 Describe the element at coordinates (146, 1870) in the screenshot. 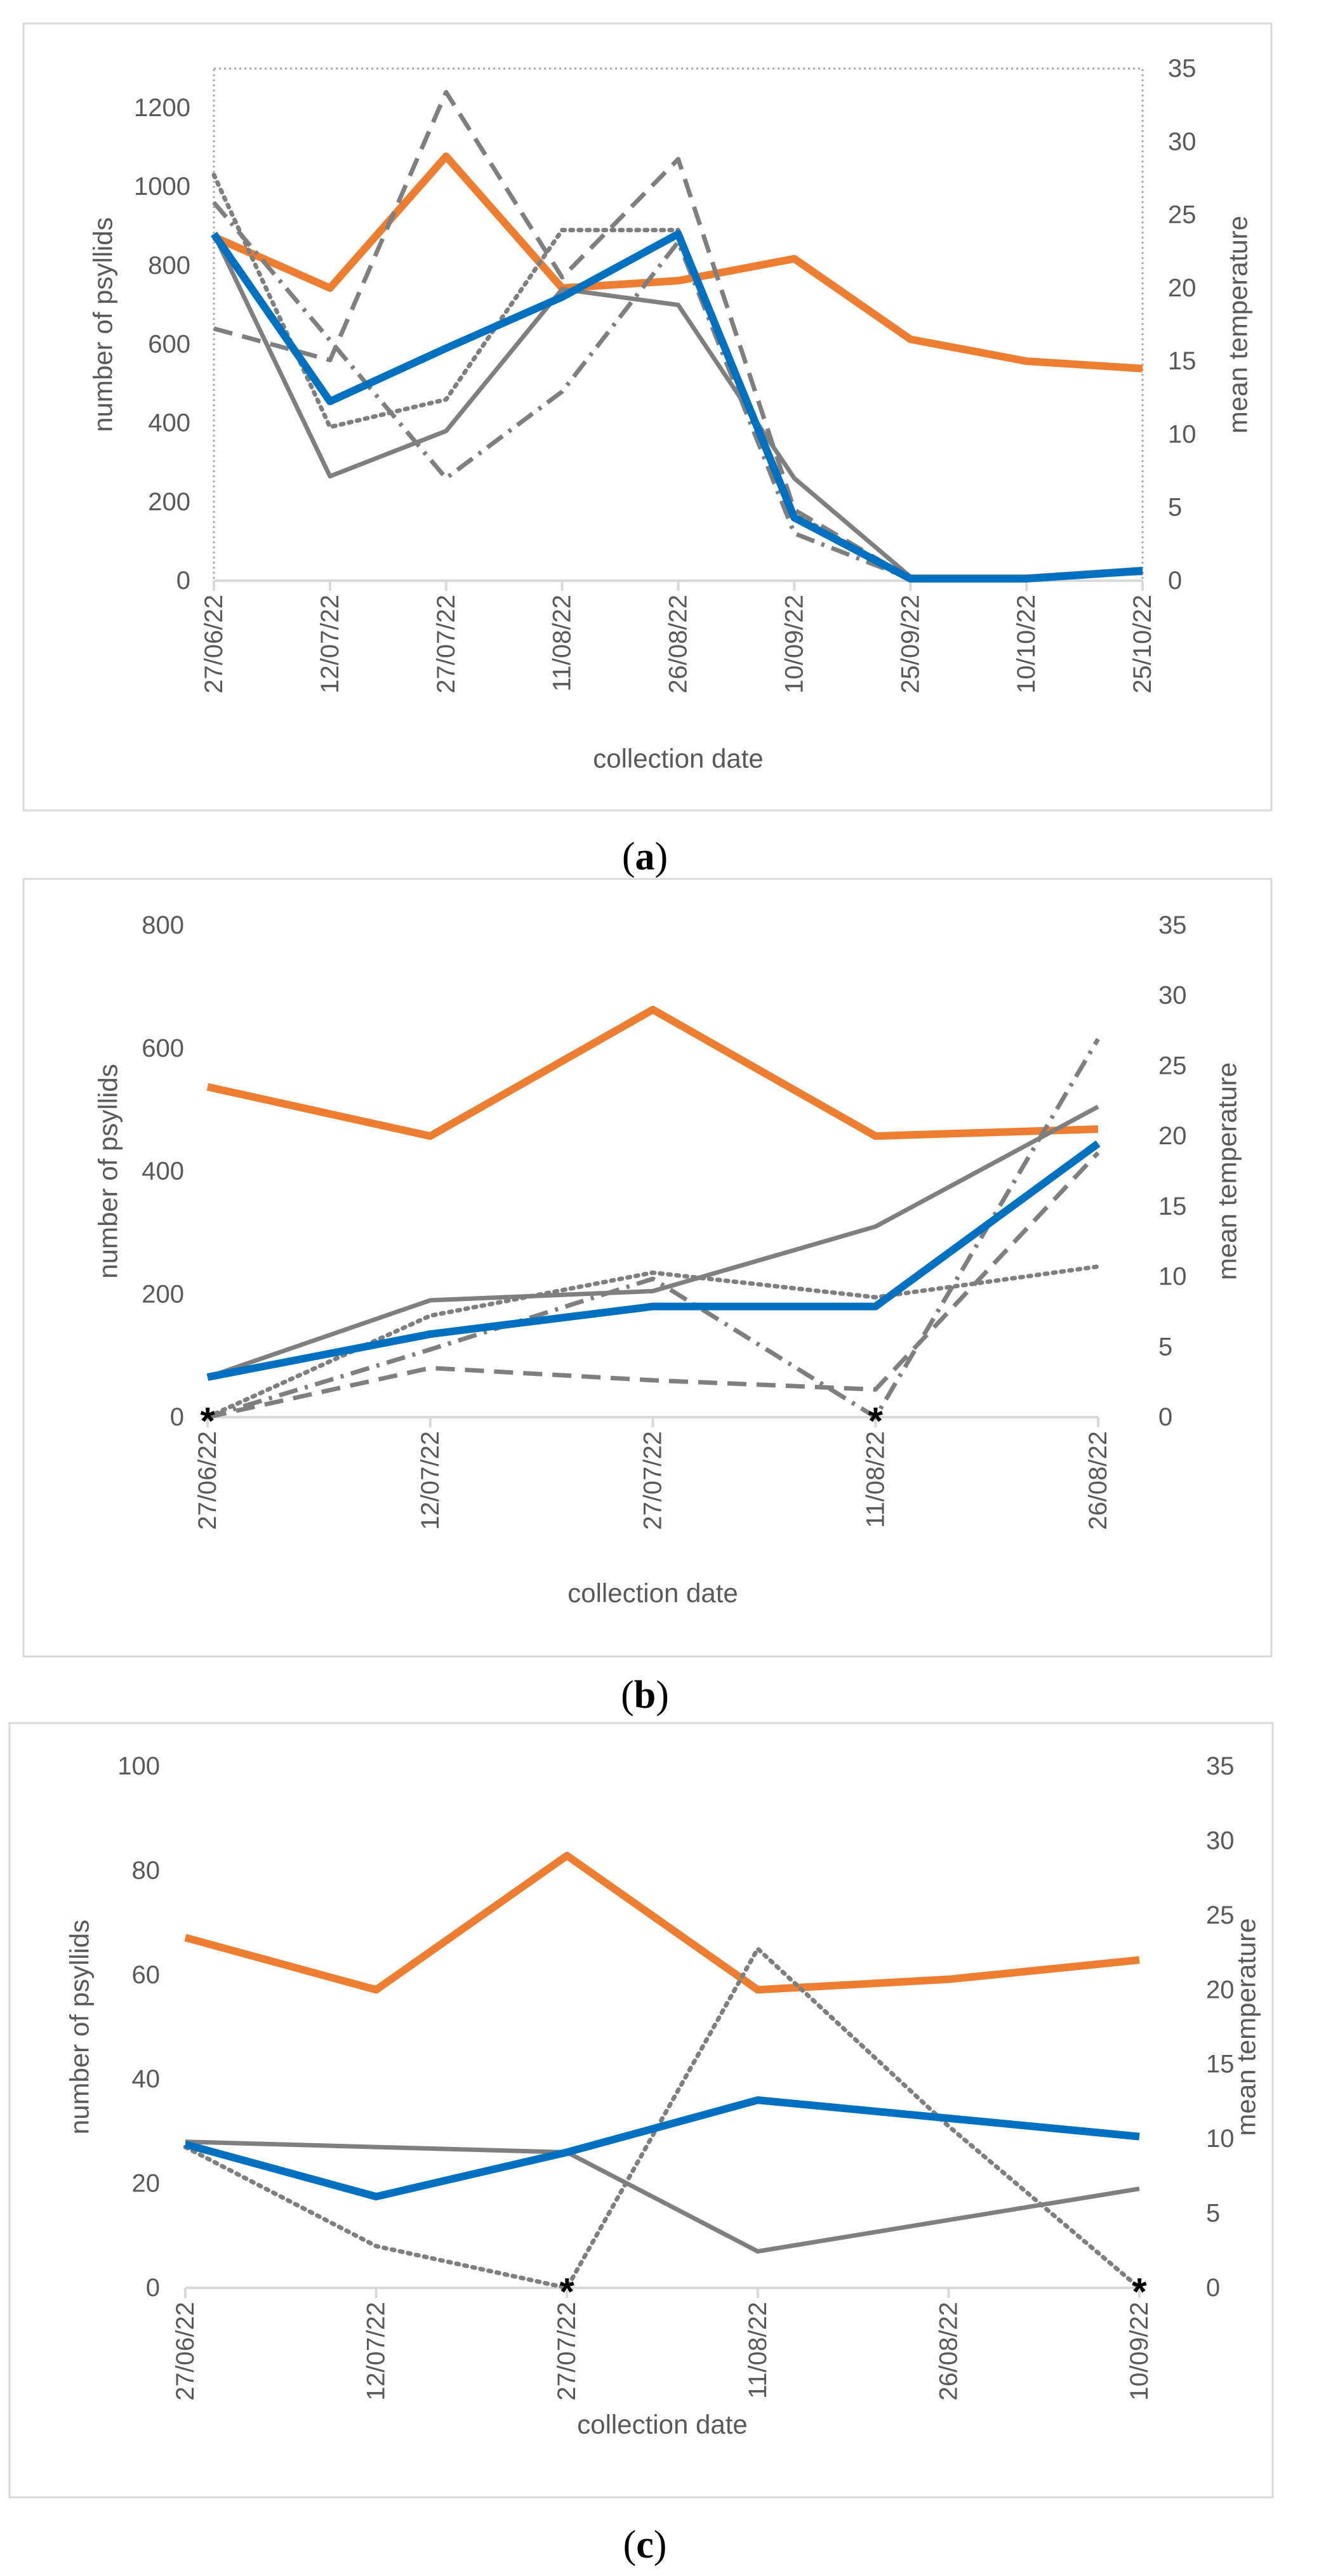

I see `y-left-tick-label: 80` at that location.